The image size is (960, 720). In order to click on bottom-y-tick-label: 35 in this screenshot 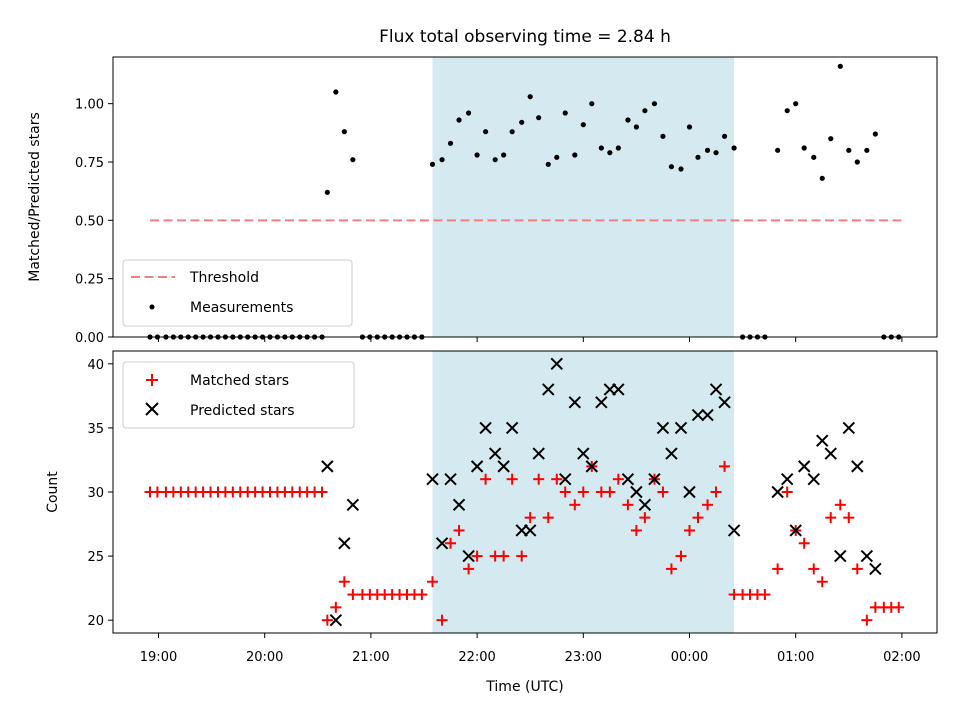, I will do `click(95, 429)`.